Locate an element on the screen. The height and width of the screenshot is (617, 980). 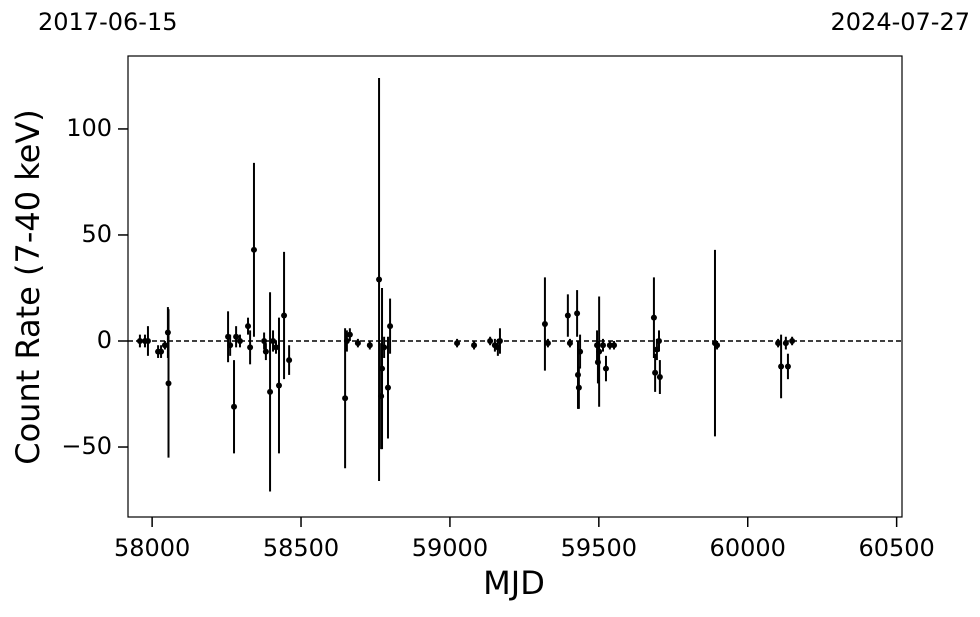
x-tick-label: 60500 is located at coordinates (896, 548).